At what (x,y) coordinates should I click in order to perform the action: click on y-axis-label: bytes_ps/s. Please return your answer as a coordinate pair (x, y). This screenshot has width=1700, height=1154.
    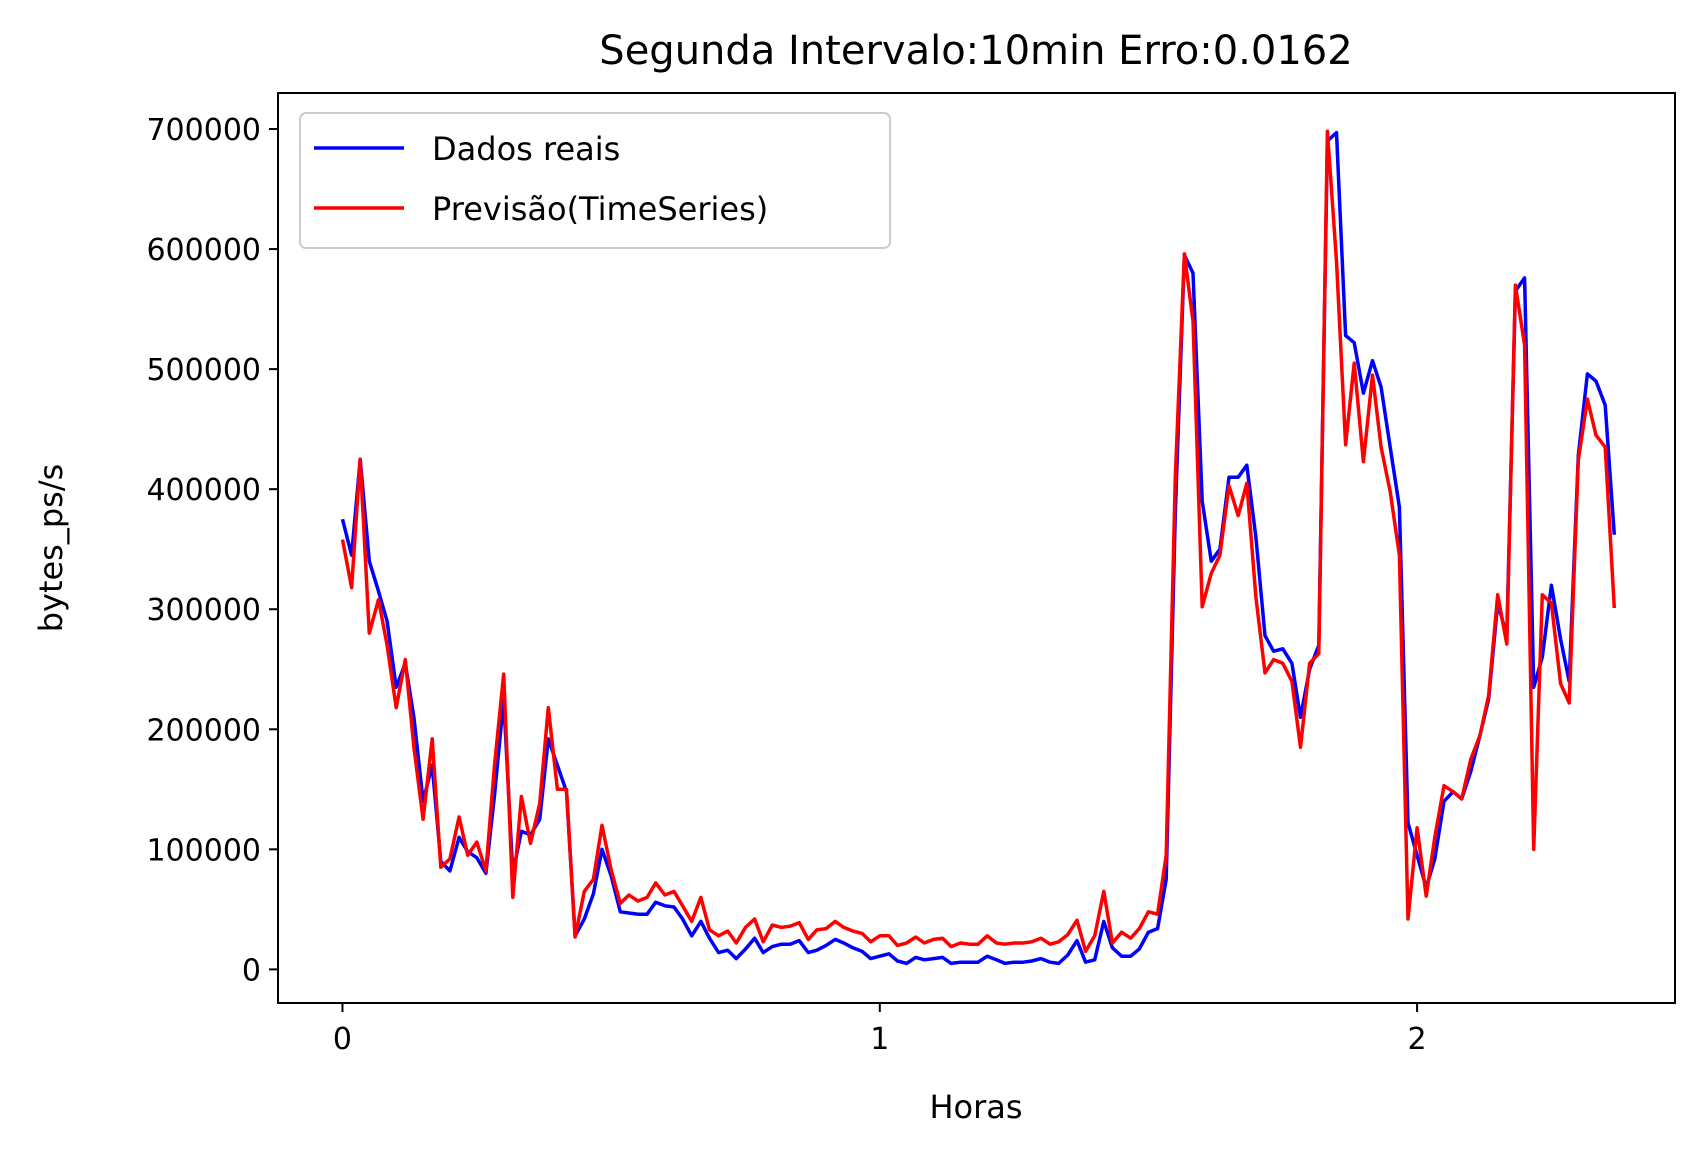
    Looking at the image, I should click on (51, 548).